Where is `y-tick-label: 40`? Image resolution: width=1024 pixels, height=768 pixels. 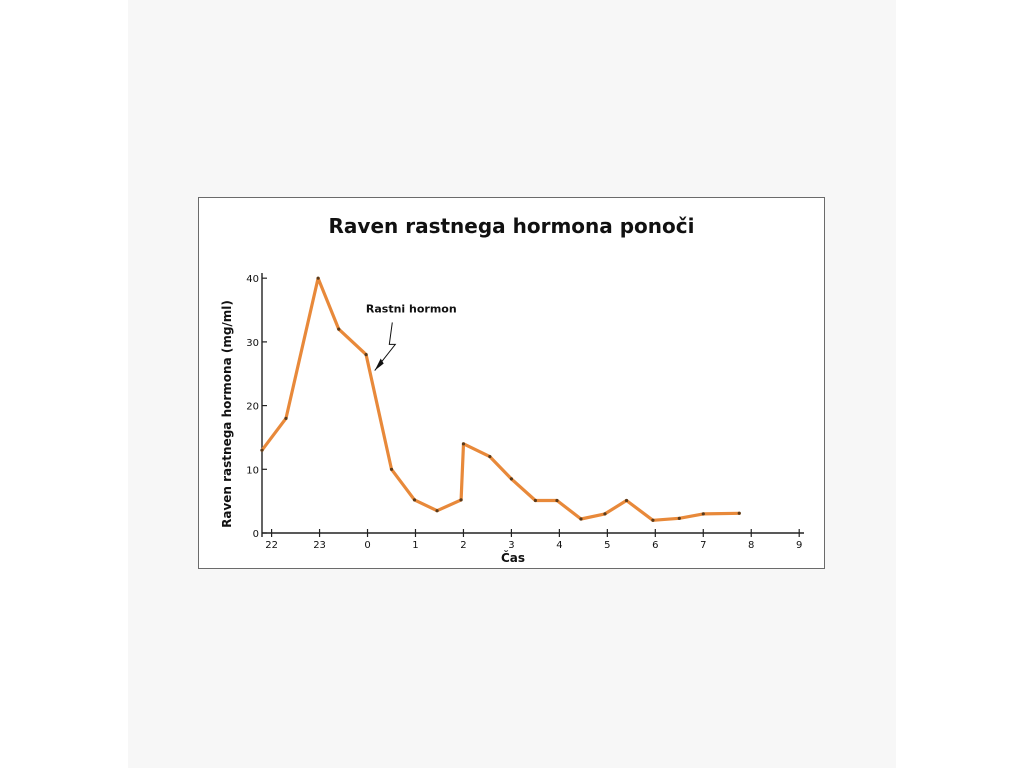 y-tick-label: 40 is located at coordinates (252, 279).